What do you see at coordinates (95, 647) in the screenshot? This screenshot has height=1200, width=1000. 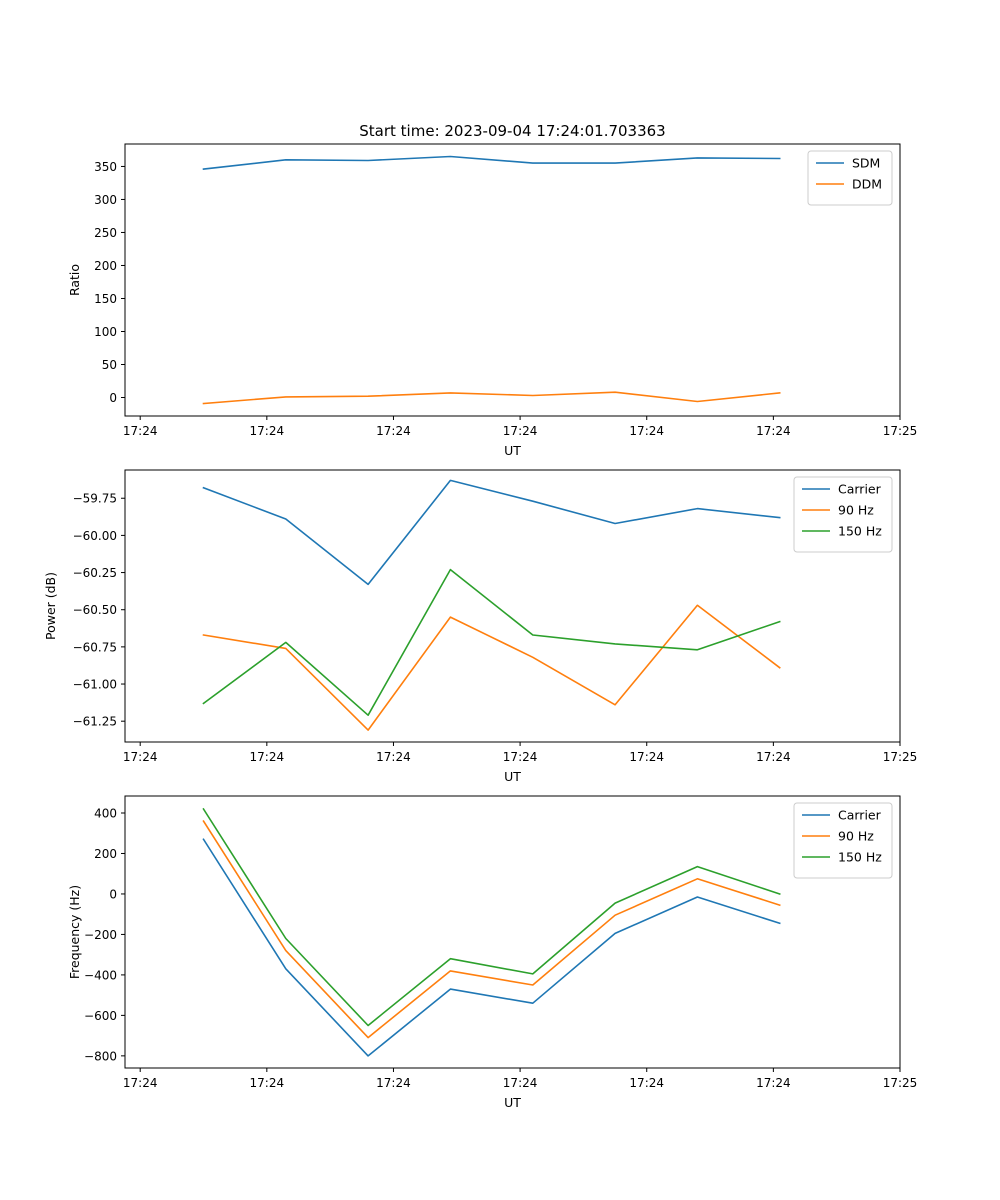 I see `y-tick-label: −60.75` at bounding box center [95, 647].